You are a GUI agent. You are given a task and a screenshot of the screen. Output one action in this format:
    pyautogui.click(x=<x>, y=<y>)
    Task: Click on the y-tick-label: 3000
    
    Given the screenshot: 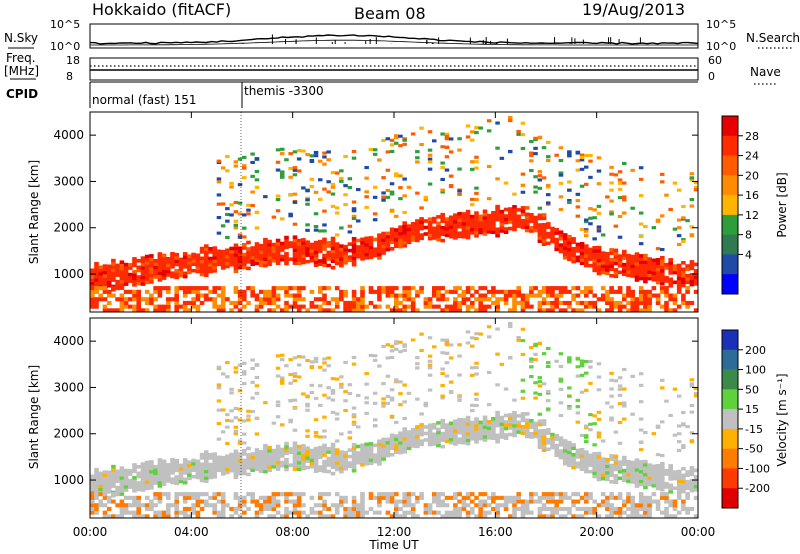 What is the action you would take?
    pyautogui.click(x=68, y=387)
    